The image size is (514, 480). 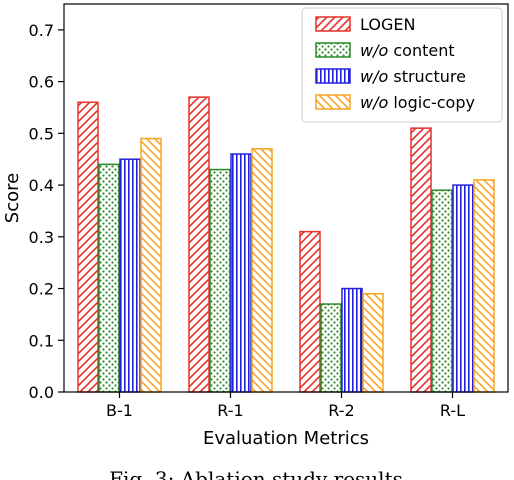 What do you see at coordinates (41, 30) in the screenshot?
I see `y-tick-label: 0.7` at bounding box center [41, 30].